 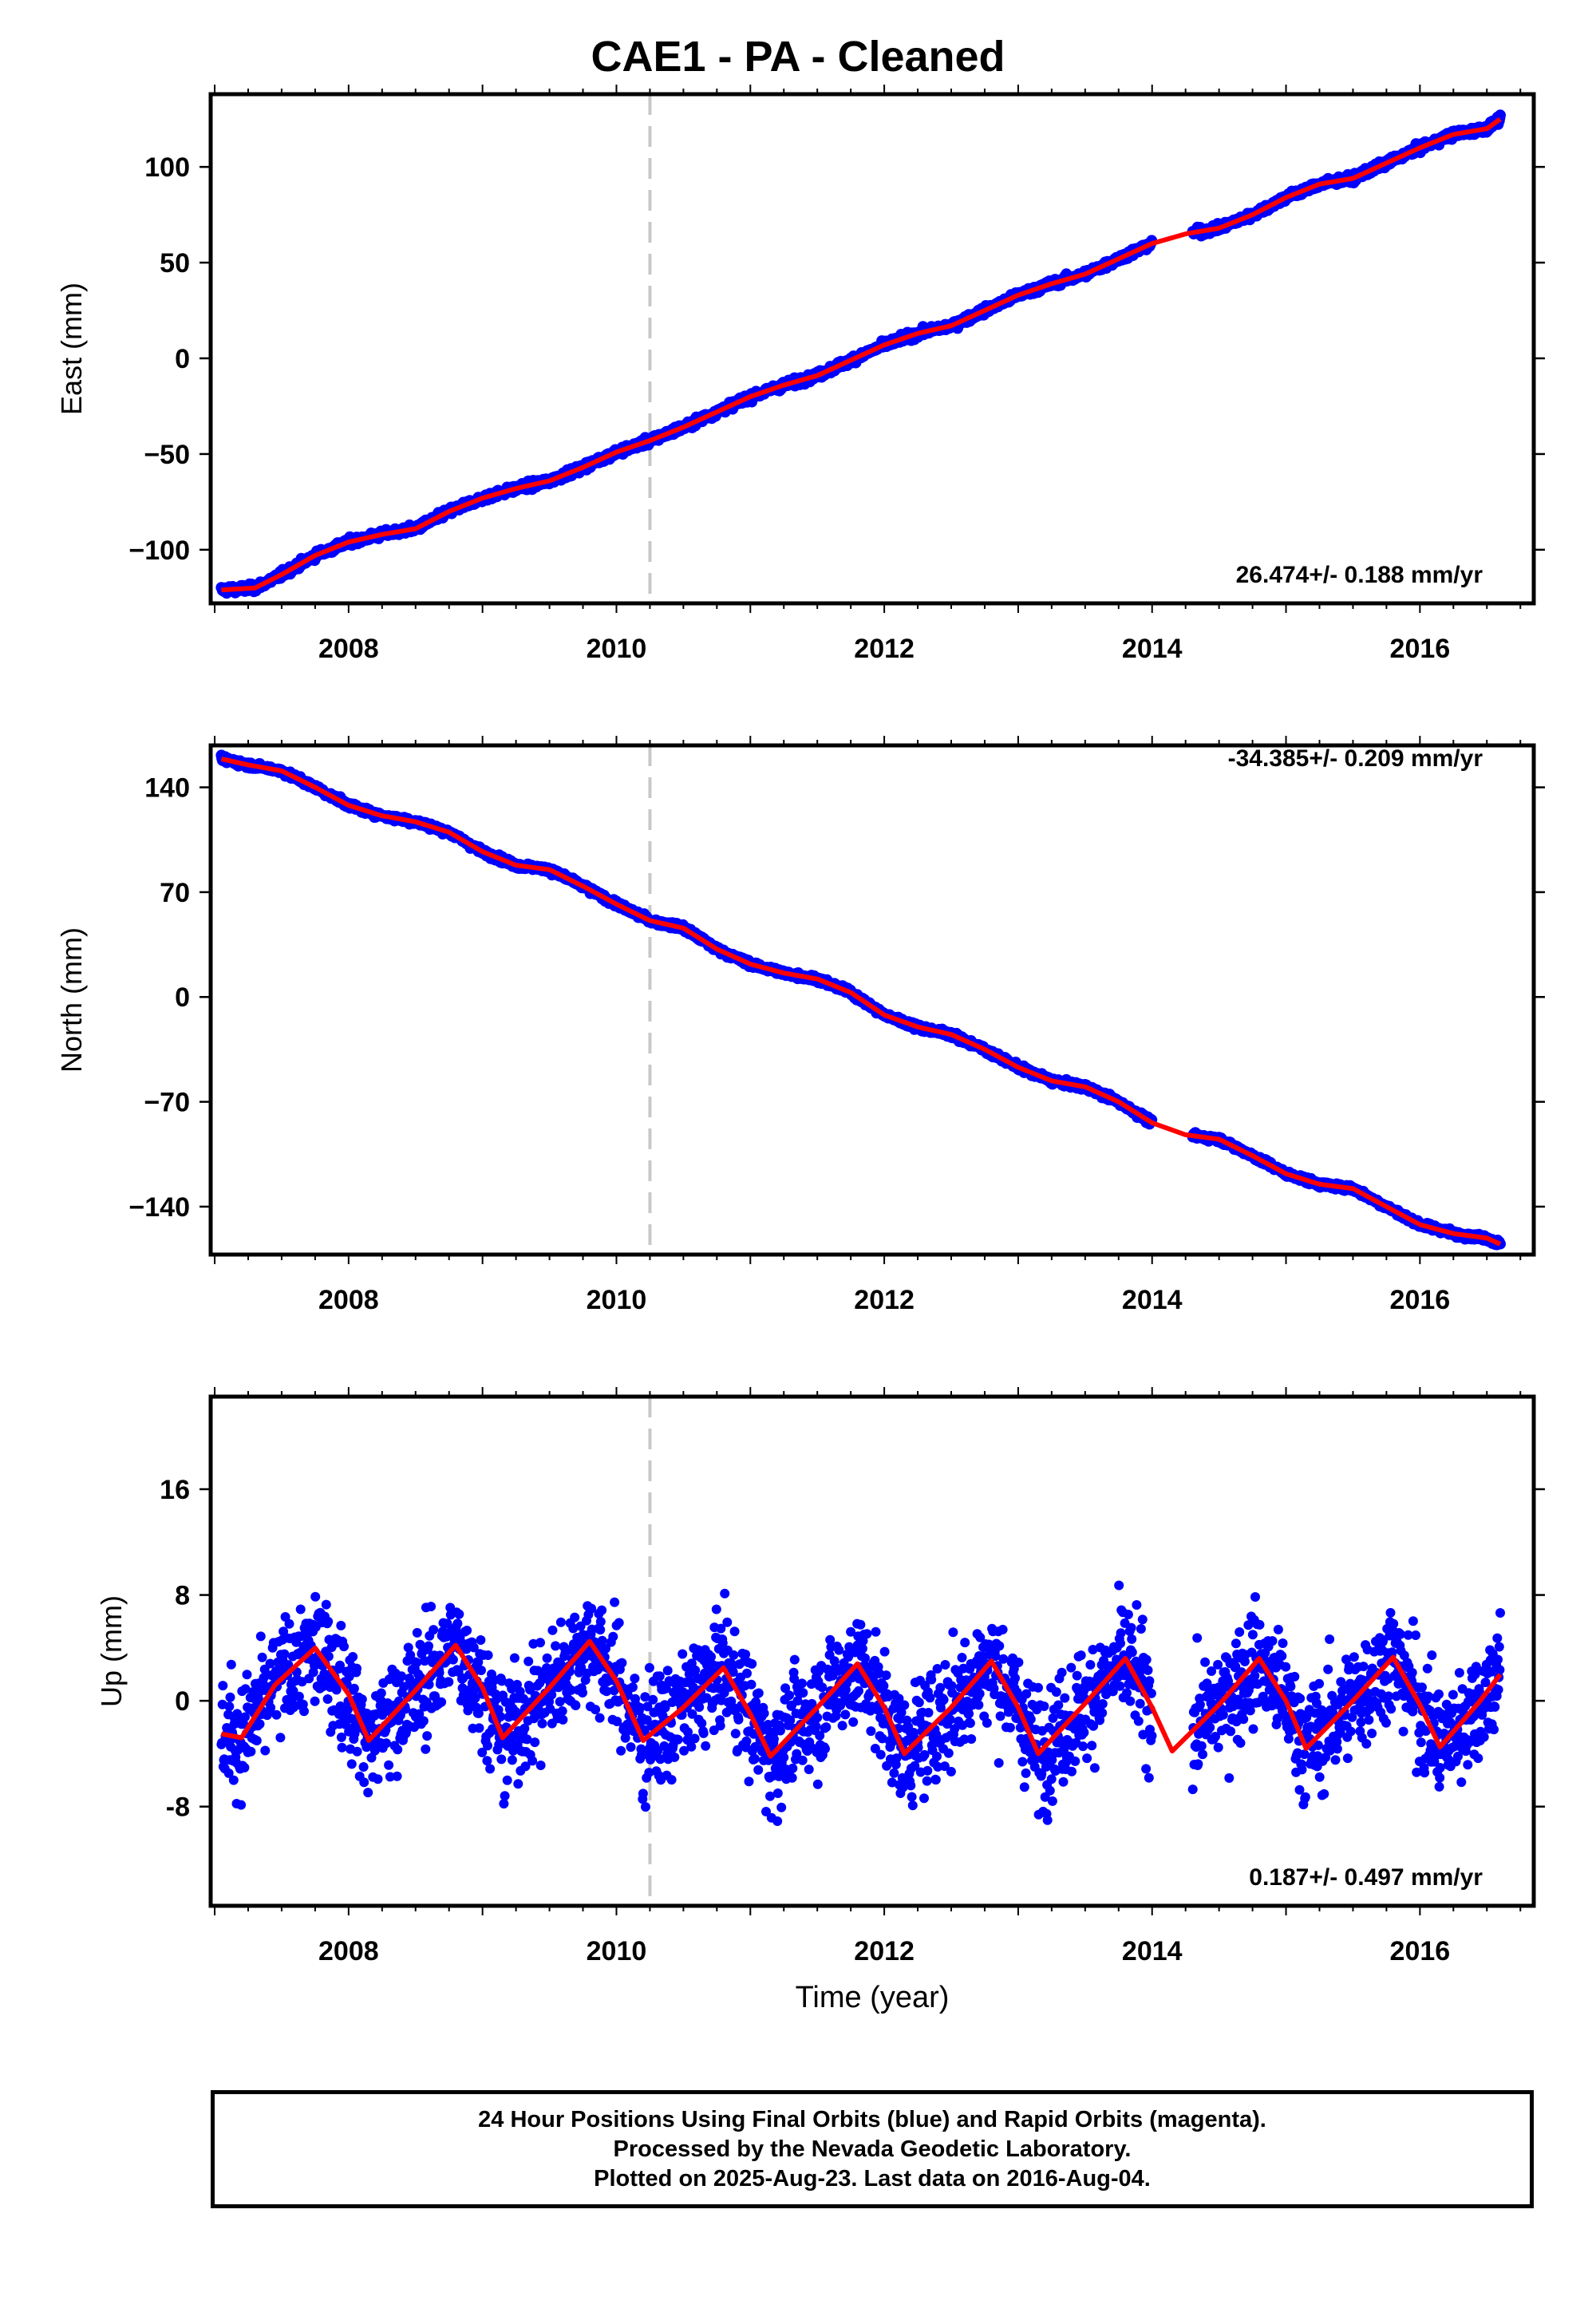 What do you see at coordinates (175, 893) in the screenshot?
I see `north-ytick-label: 70` at bounding box center [175, 893].